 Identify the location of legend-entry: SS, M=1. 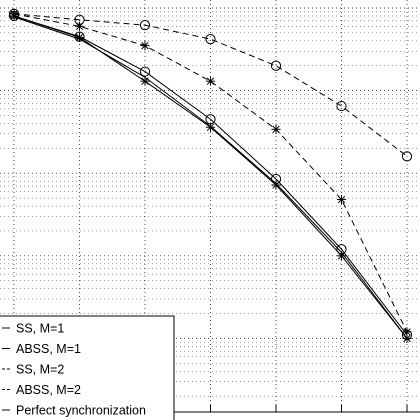
(33, 329).